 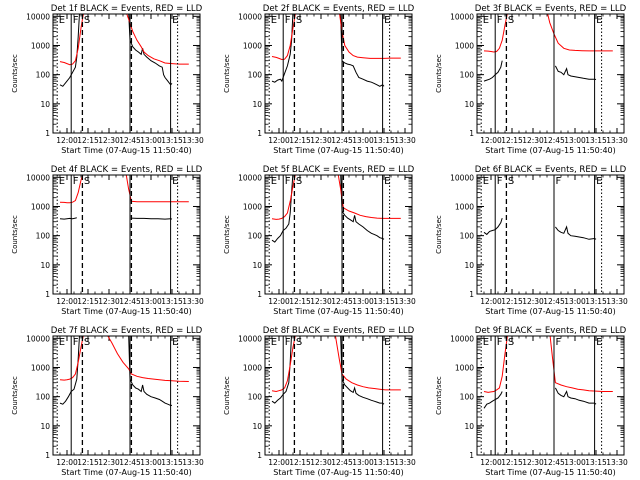 What do you see at coordinates (339, 331) in the screenshot?
I see `panel-title: Det 8f BLACK = Events, RED = LLD` at bounding box center [339, 331].